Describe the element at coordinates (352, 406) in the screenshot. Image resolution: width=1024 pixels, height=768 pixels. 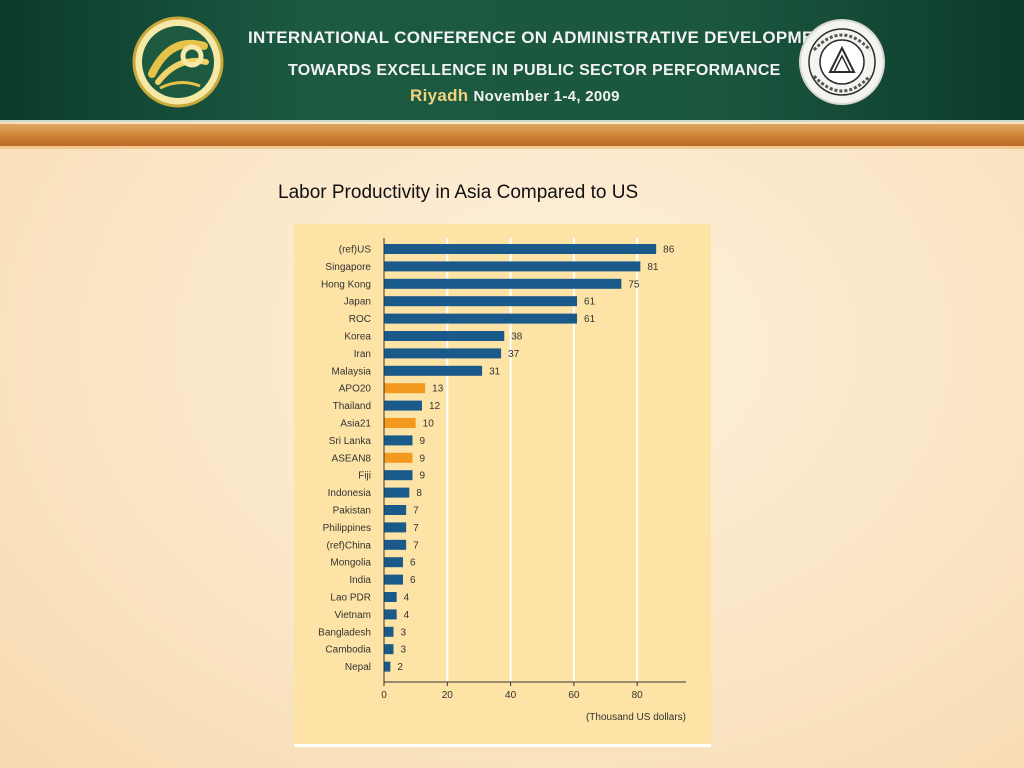
I see `category-label: Thailand` at that location.